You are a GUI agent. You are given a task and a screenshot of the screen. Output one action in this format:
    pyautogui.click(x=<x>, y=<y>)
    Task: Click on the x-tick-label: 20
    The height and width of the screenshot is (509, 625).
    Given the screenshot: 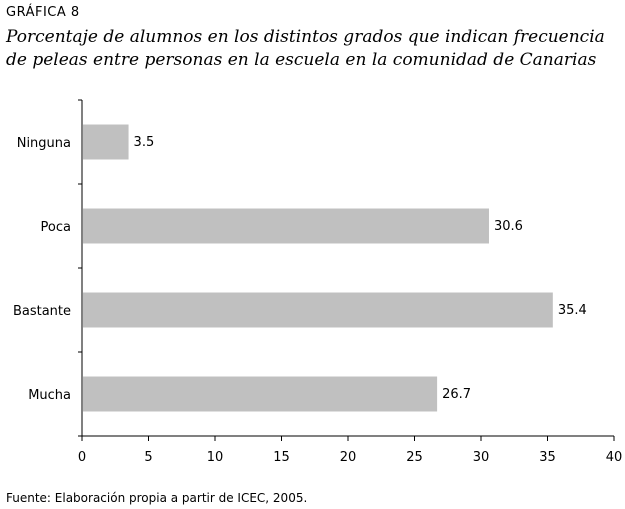 What is the action you would take?
    pyautogui.click(x=348, y=457)
    